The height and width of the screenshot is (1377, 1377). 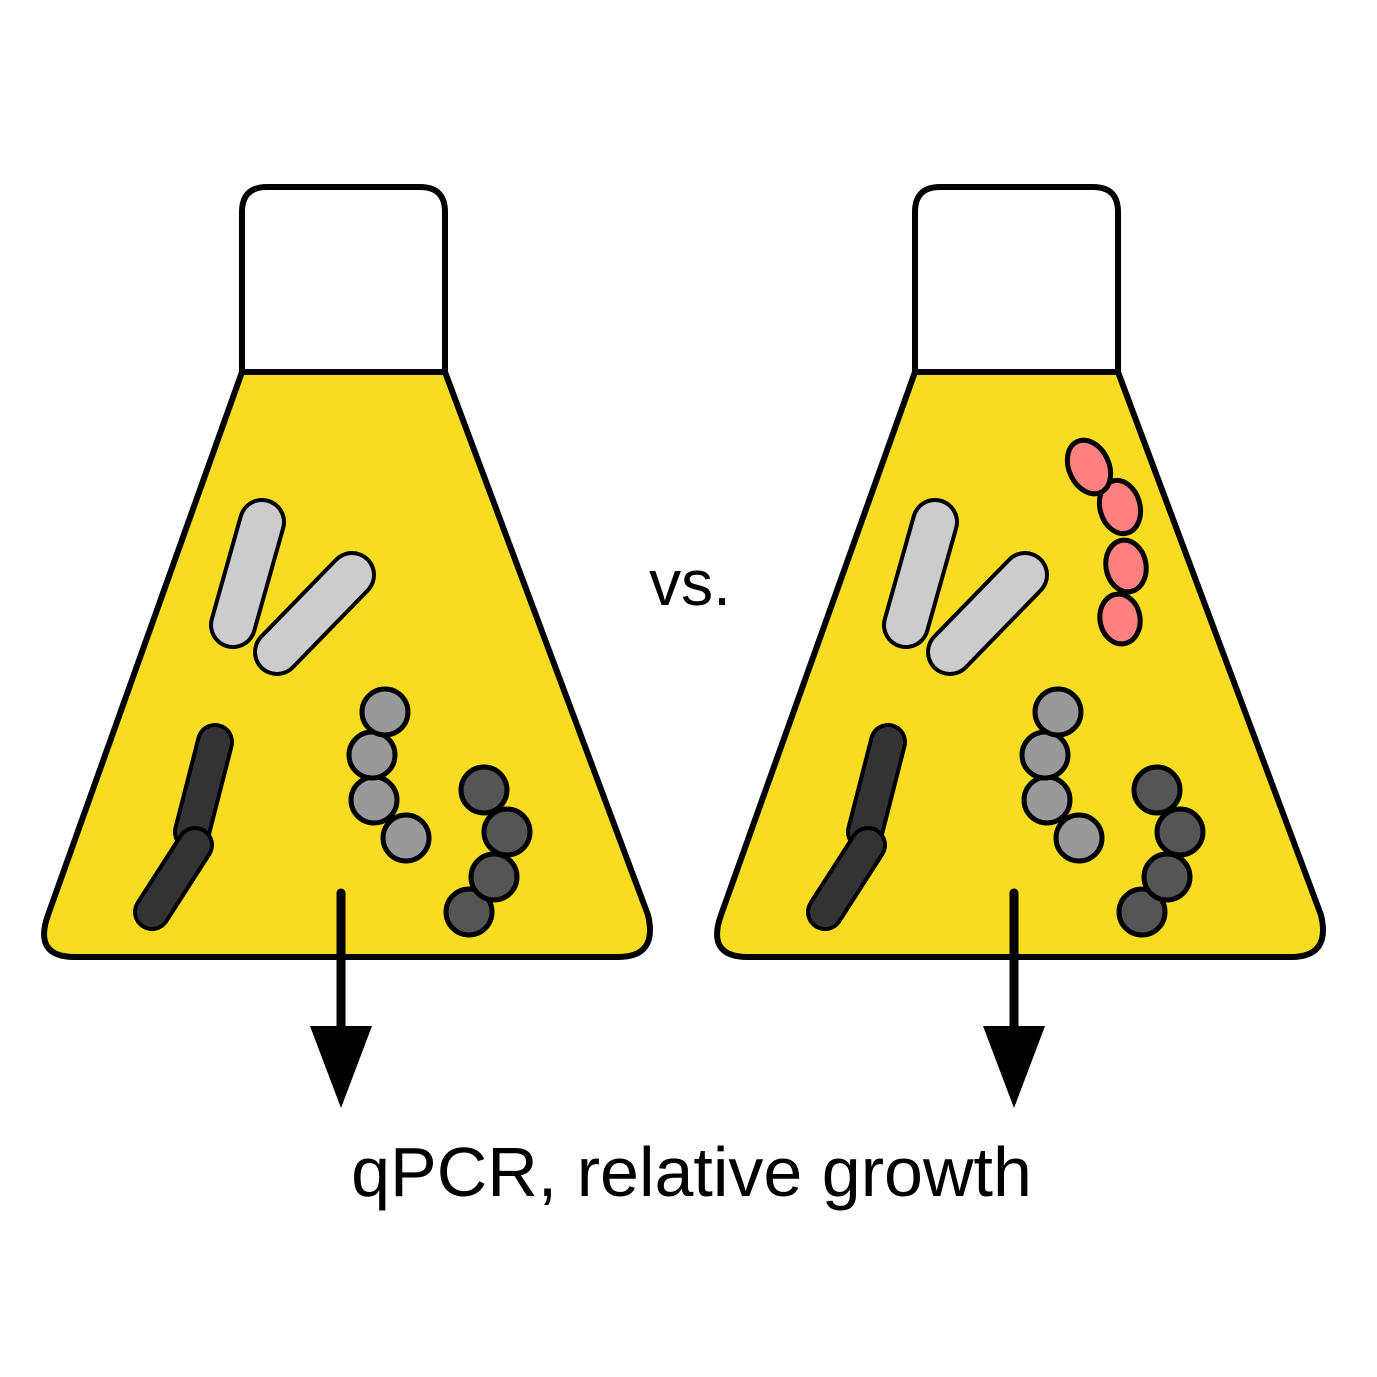 I want to click on comparison-label: vs., so click(x=690, y=583).